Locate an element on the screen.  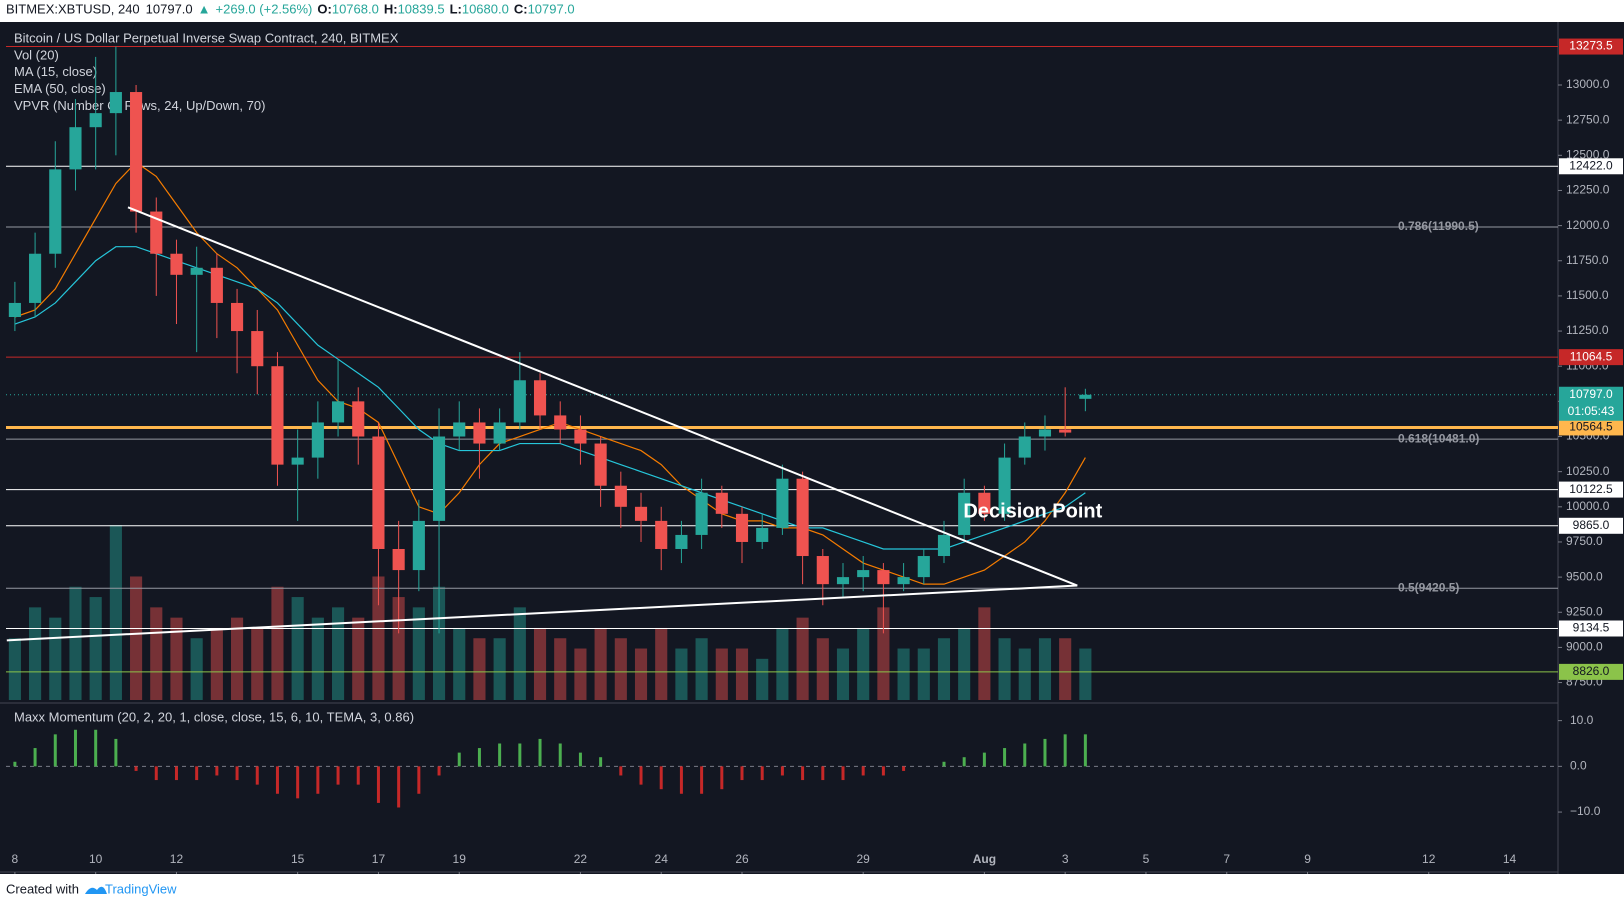
x-tick-label: 8 is located at coordinates (15, 859).